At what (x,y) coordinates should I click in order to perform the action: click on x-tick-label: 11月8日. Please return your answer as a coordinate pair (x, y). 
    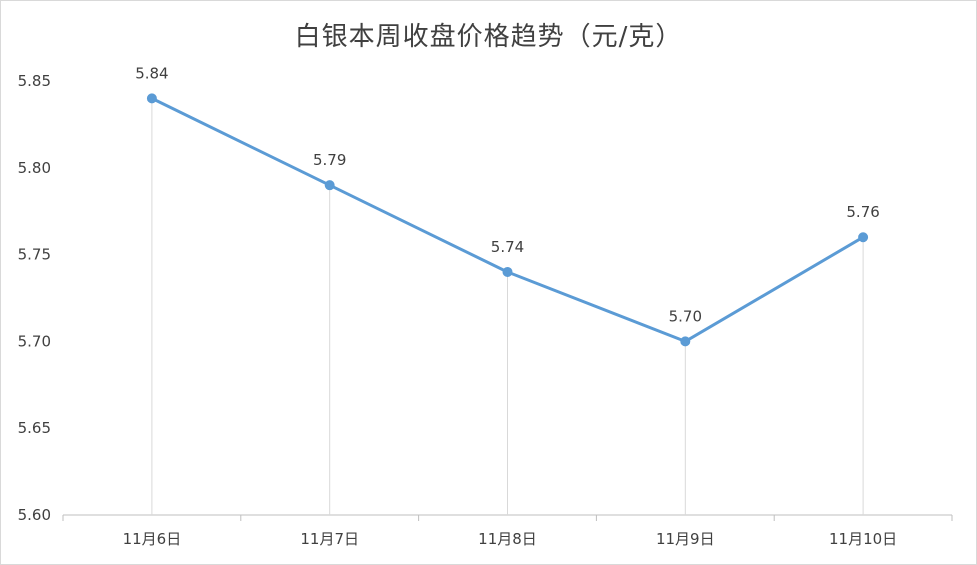
    Looking at the image, I should click on (507, 539).